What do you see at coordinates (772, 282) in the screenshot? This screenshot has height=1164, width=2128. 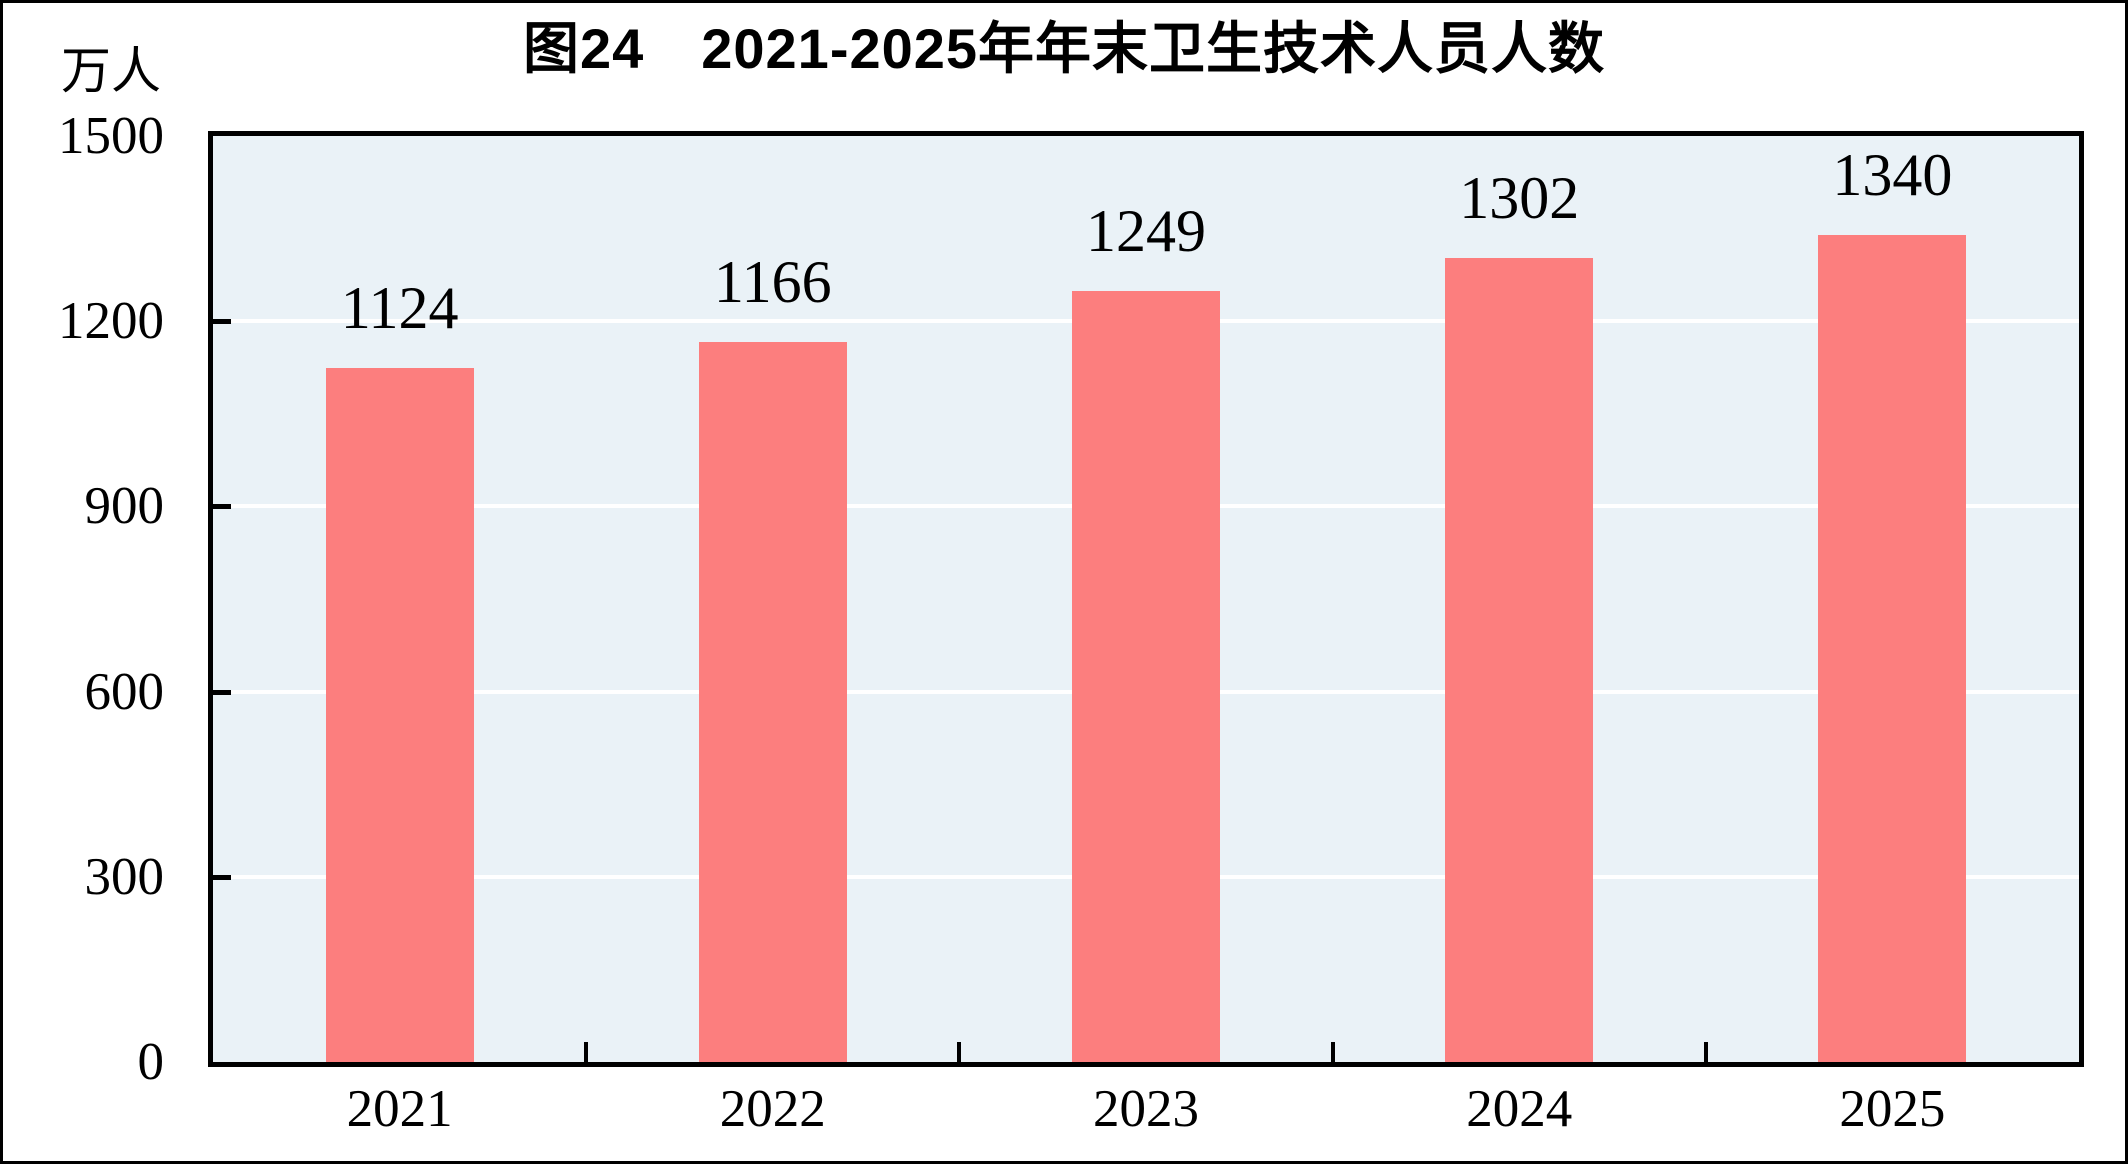 I see `bar-value-label: 1166` at bounding box center [772, 282].